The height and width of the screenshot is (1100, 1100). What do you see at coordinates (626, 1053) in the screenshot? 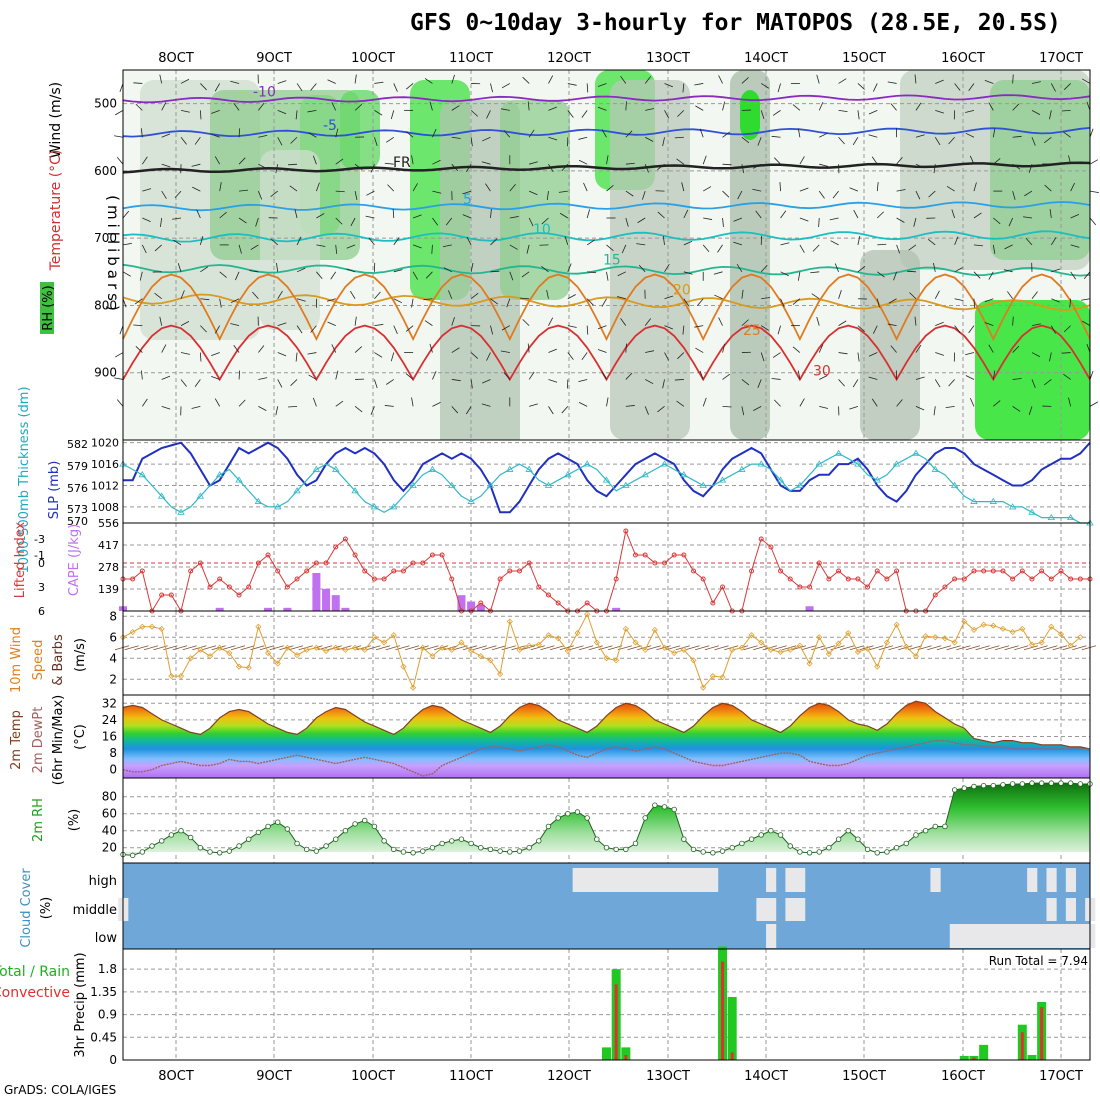
I see `precip-bar` at bounding box center [626, 1053].